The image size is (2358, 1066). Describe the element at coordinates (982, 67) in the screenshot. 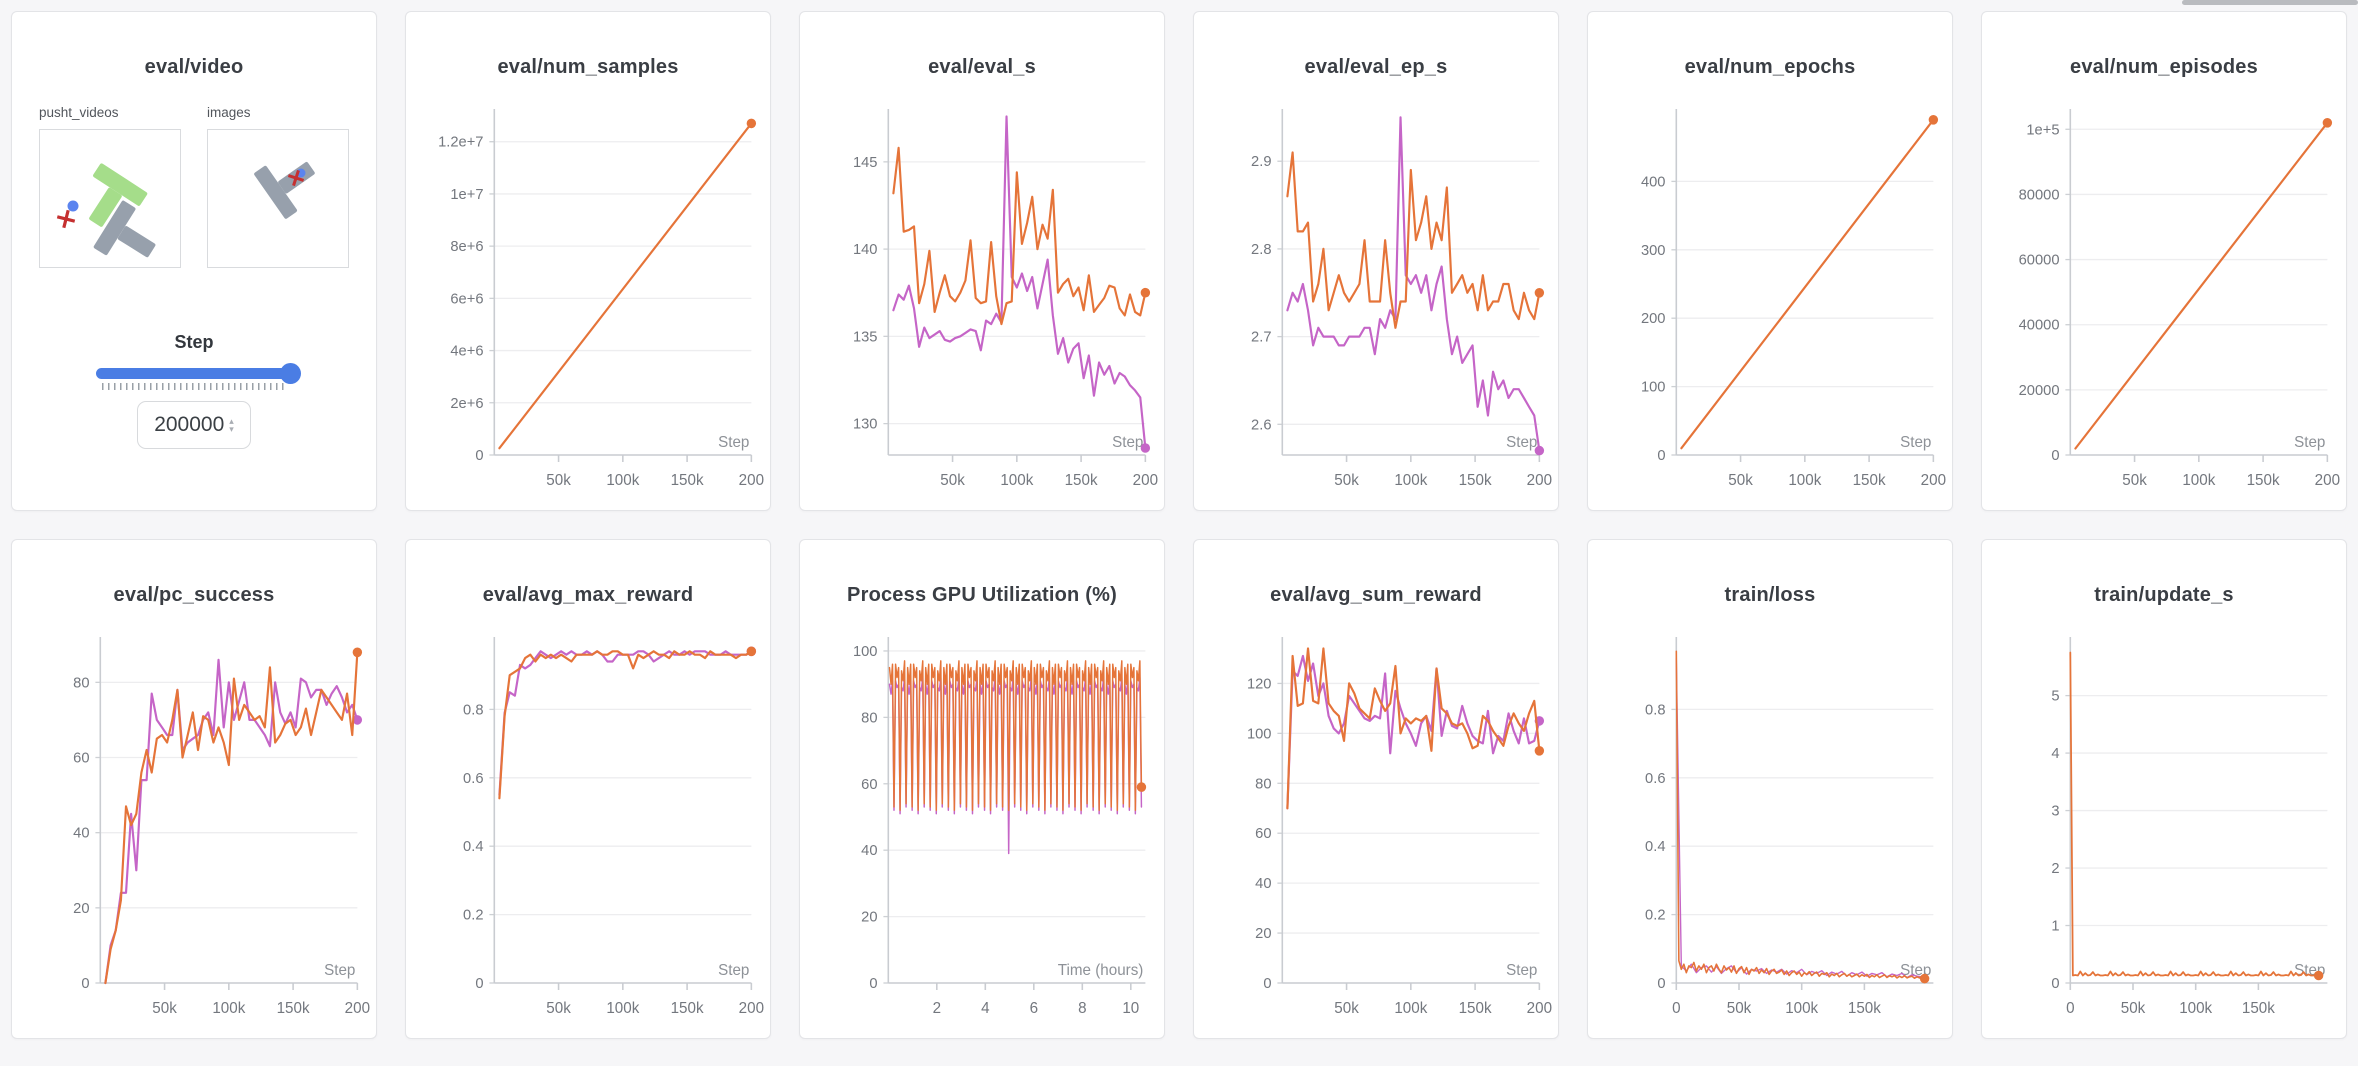

I see `panel-title: eval/eval_s` at that location.